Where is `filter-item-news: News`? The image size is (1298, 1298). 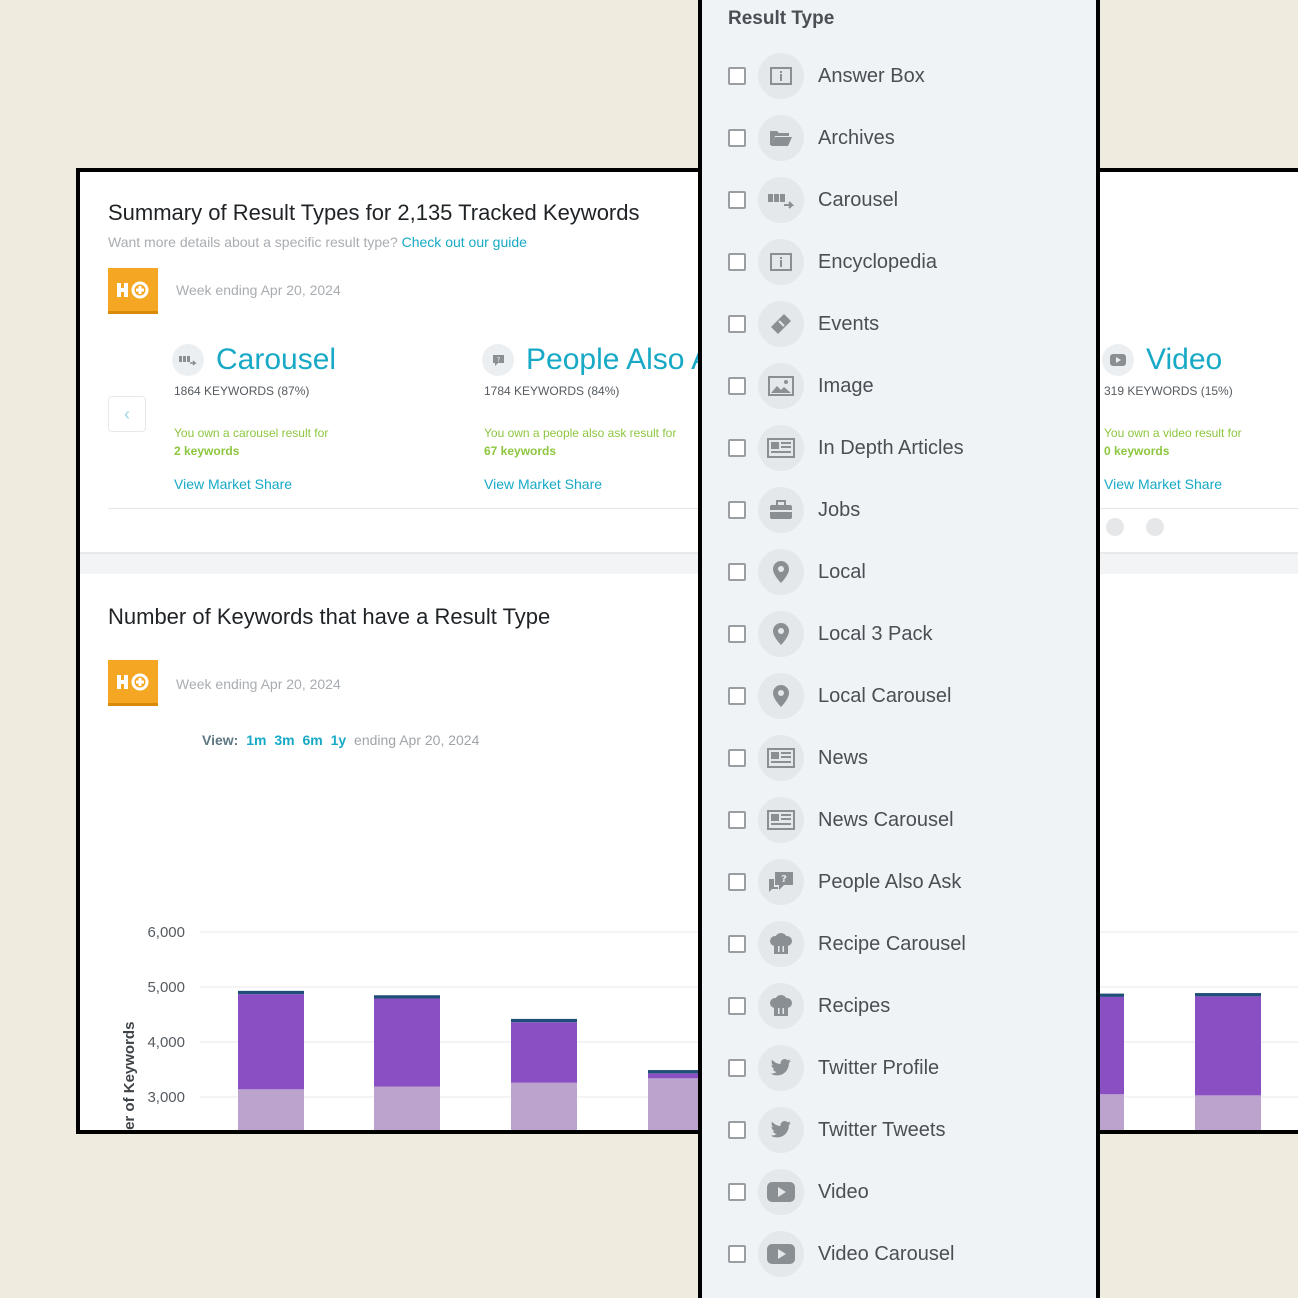 filter-item-news: News is located at coordinates (798, 758).